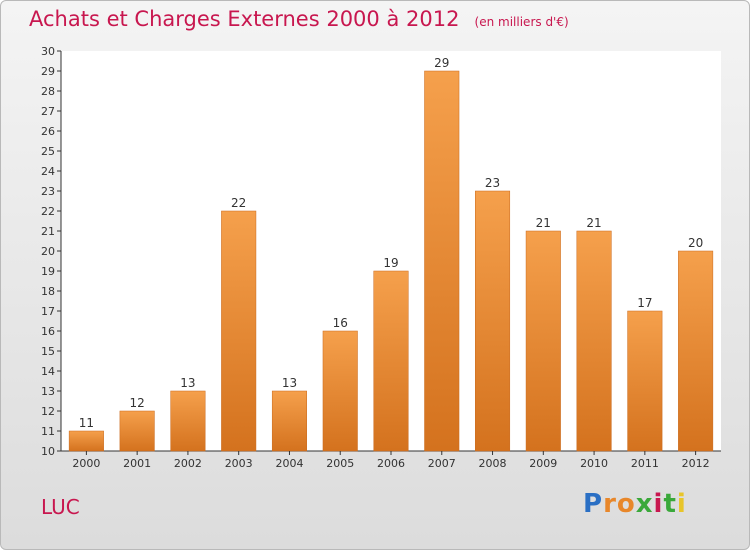  What do you see at coordinates (644, 303) in the screenshot?
I see `data-label: 17` at bounding box center [644, 303].